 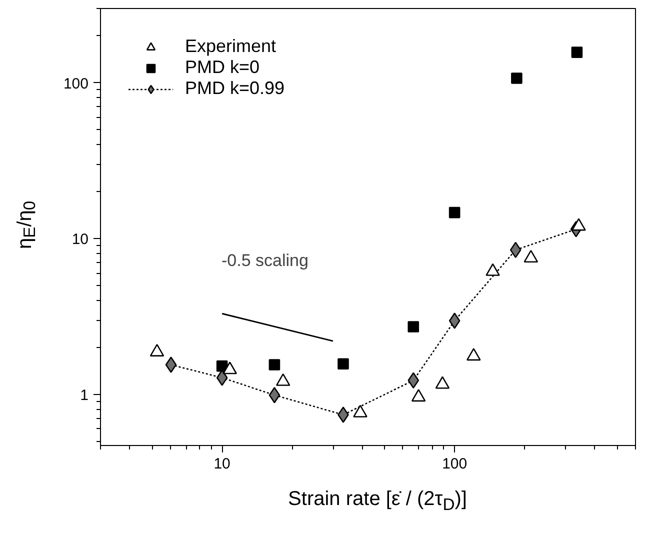 What do you see at coordinates (84, 395) in the screenshot?
I see `y-tick-label: 1` at bounding box center [84, 395].